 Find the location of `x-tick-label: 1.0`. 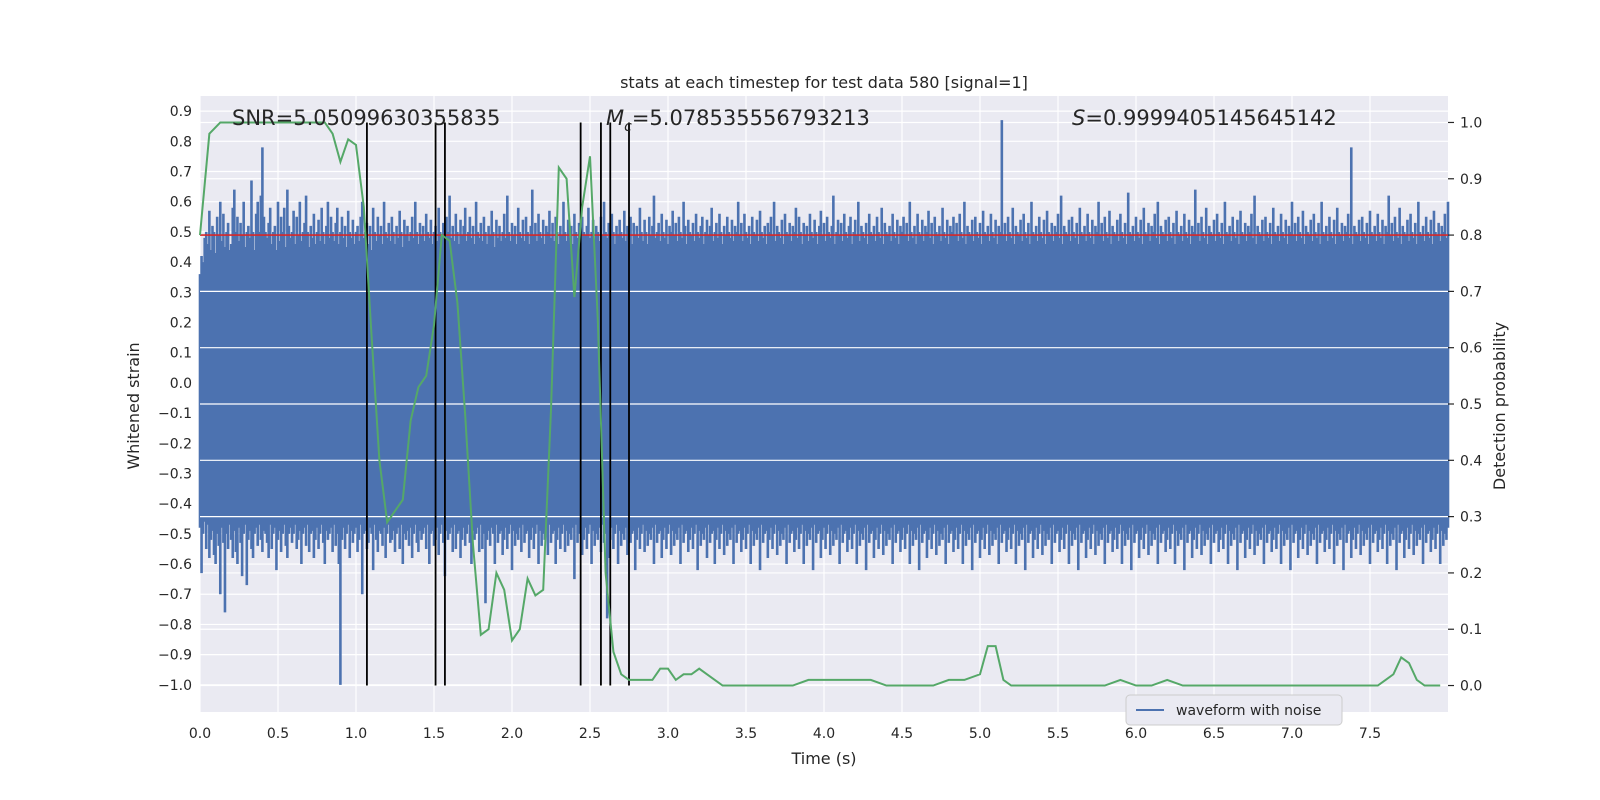

x-tick-label: 1.0 is located at coordinates (356, 734).